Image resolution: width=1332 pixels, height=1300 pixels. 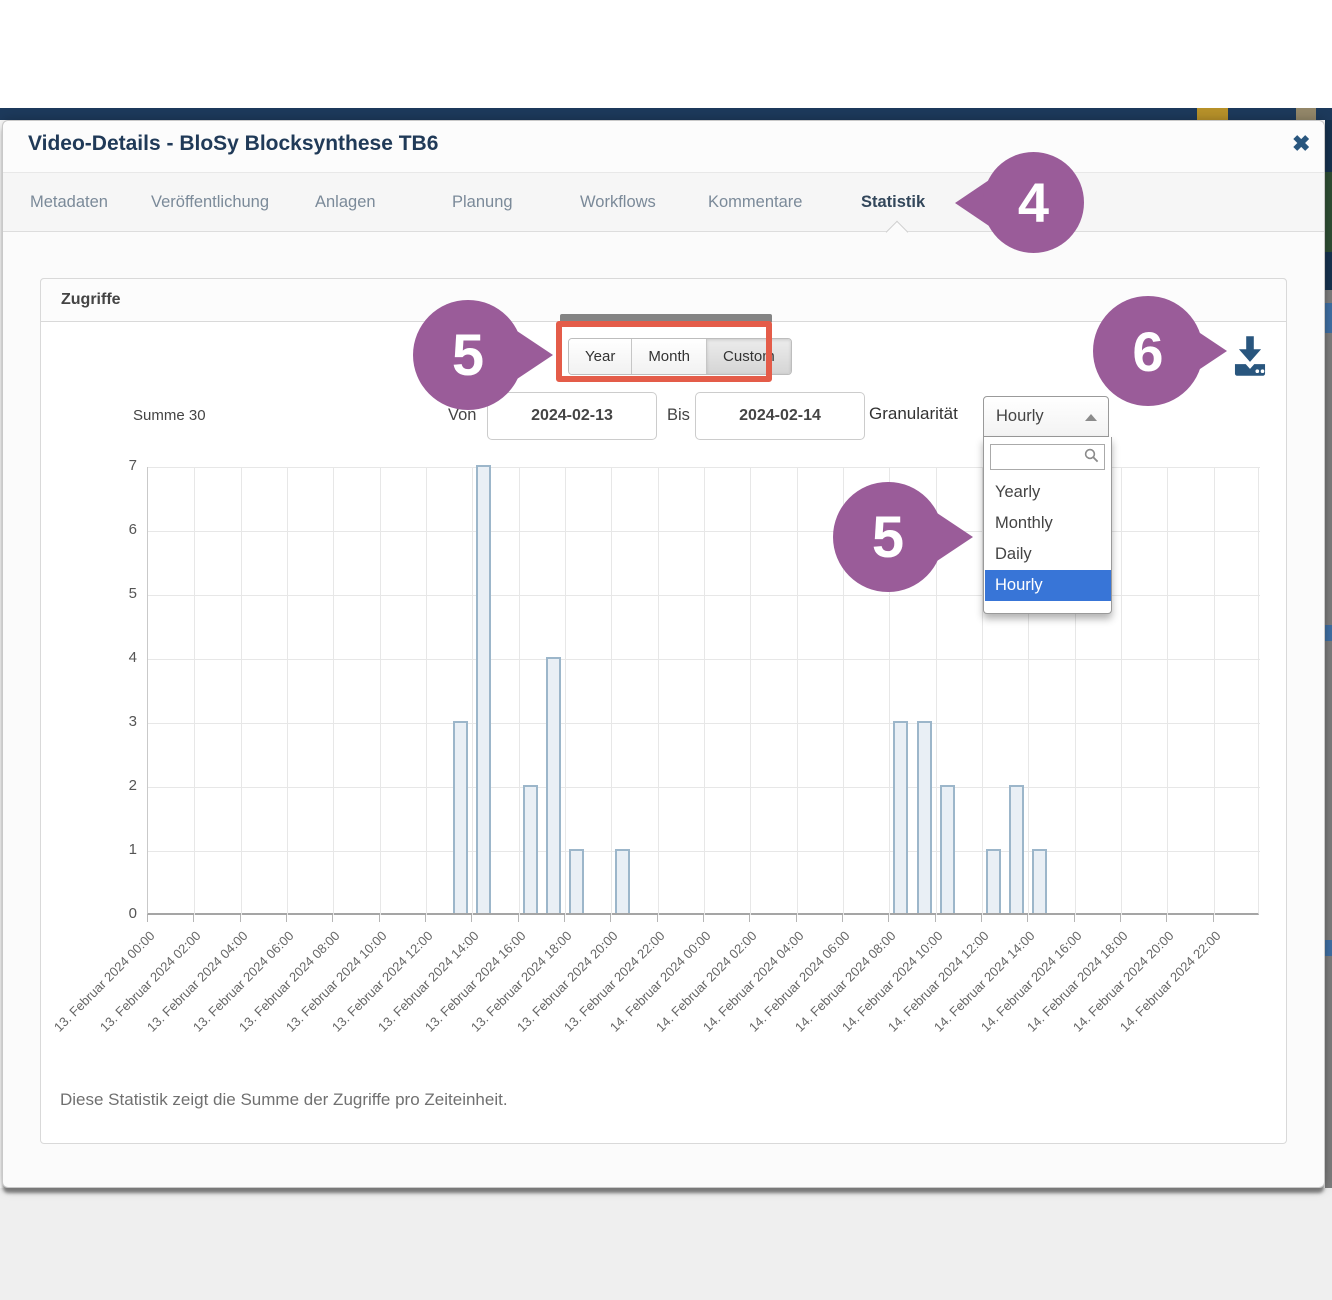 What do you see at coordinates (132, 913) in the screenshot?
I see `y-axis-tick-label: 0` at bounding box center [132, 913].